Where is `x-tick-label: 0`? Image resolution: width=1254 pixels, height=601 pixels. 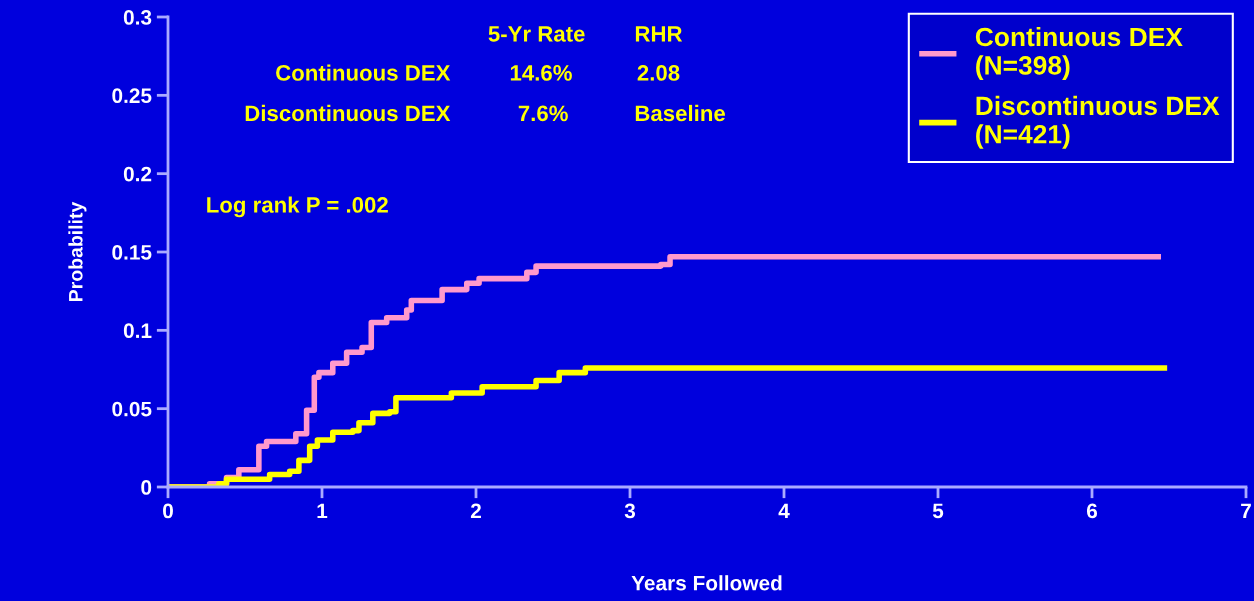 x-tick-label: 0 is located at coordinates (168, 511).